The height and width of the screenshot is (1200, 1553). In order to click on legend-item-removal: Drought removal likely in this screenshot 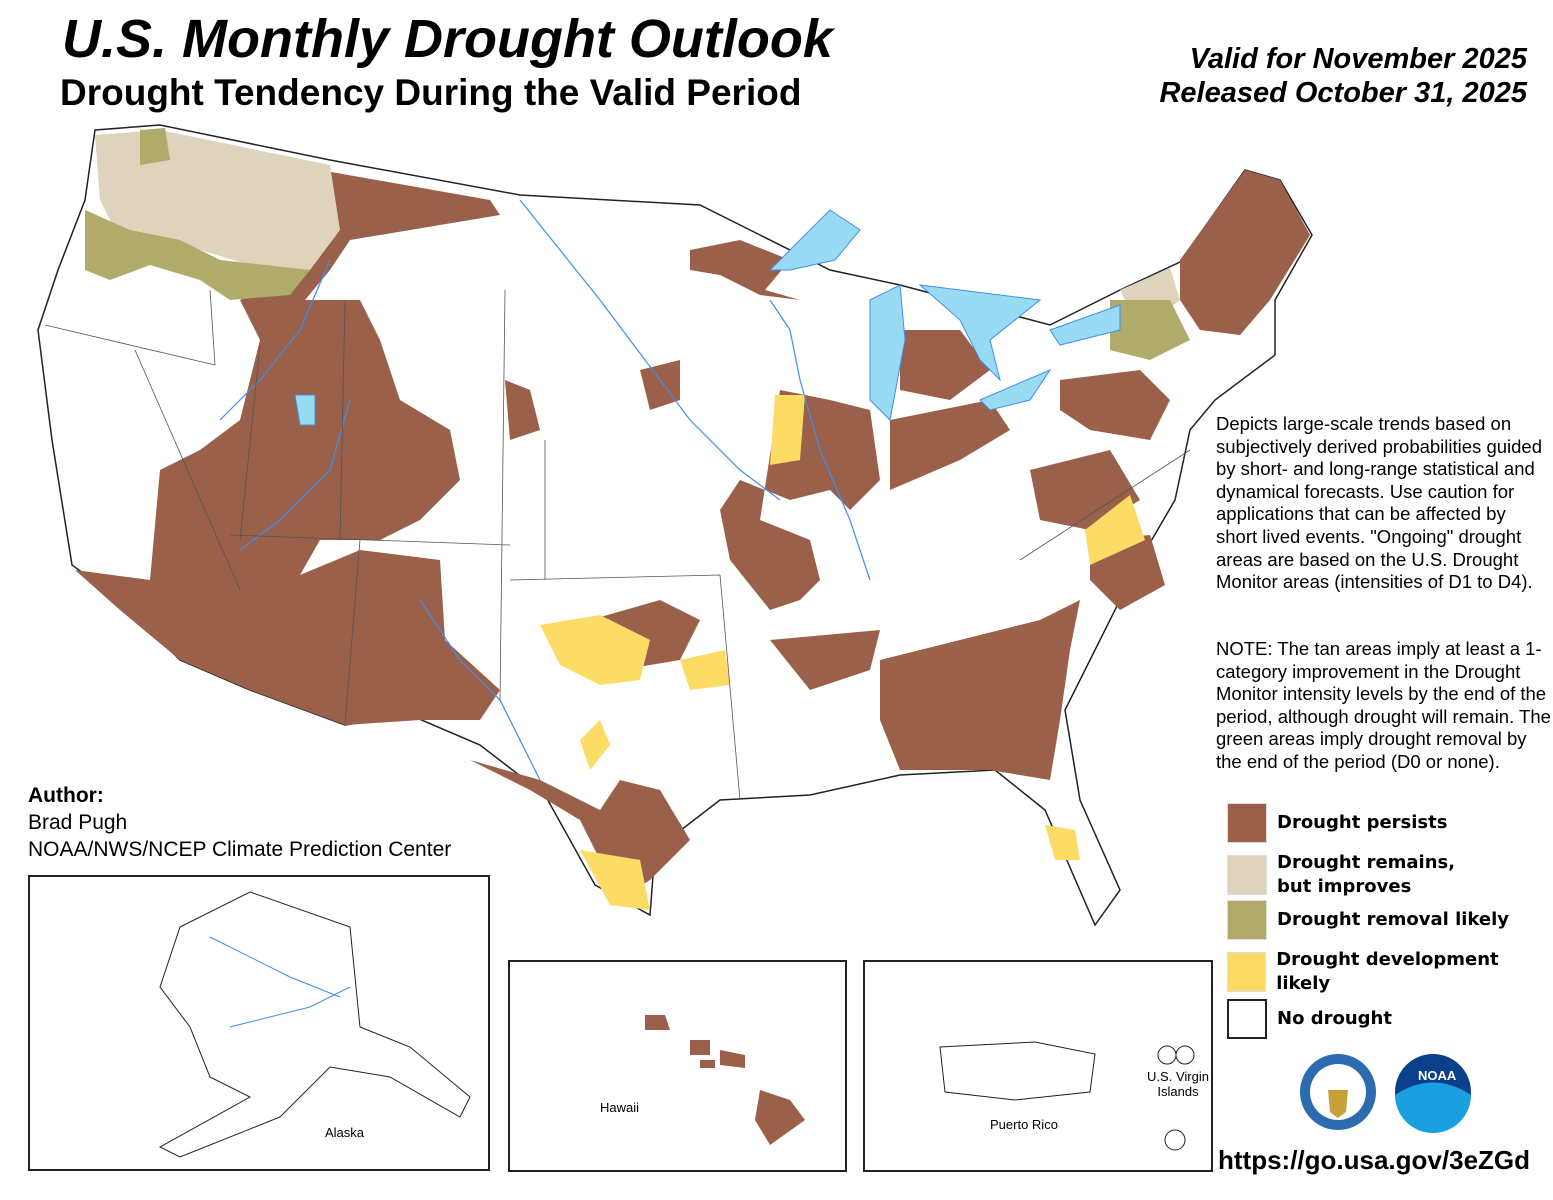, I will do `click(1368, 920)`.